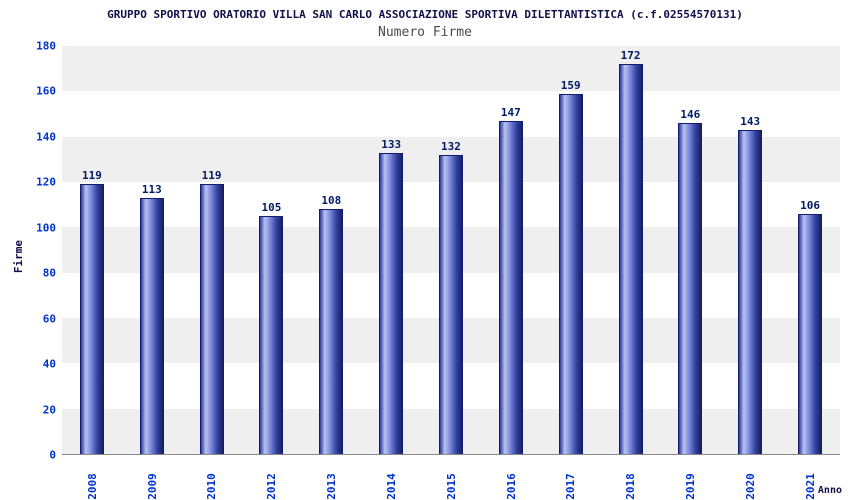  I want to click on bar-value-label: 106, so click(810, 205).